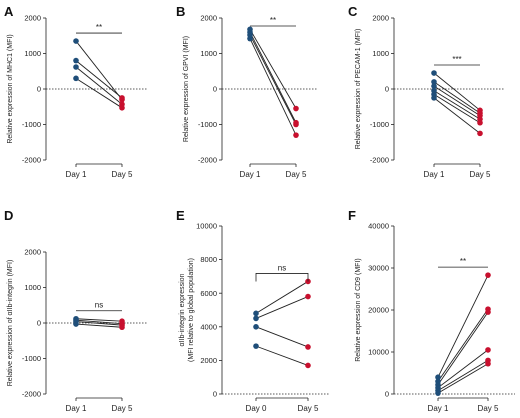 The image size is (520, 418). Describe the element at coordinates (9, 11) in the screenshot. I see `panel-letter: A` at that location.